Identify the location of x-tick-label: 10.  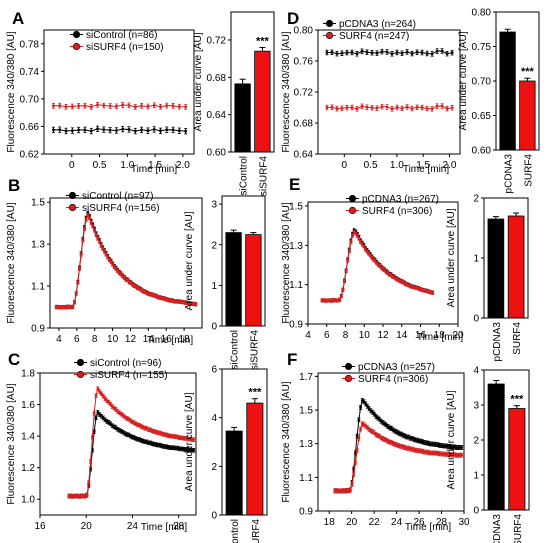
(113, 339).